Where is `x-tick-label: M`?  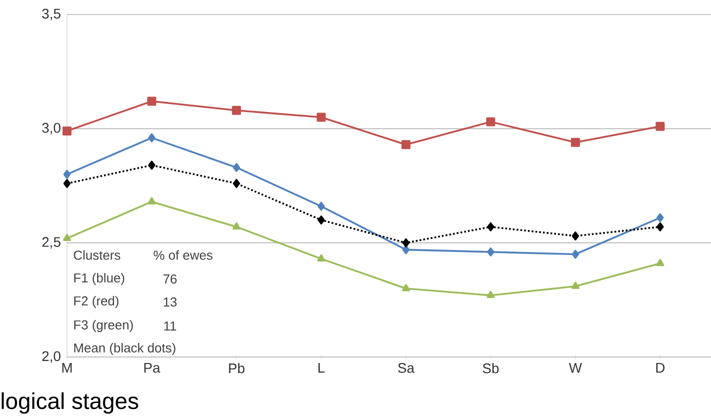 x-tick-label: M is located at coordinates (67, 368).